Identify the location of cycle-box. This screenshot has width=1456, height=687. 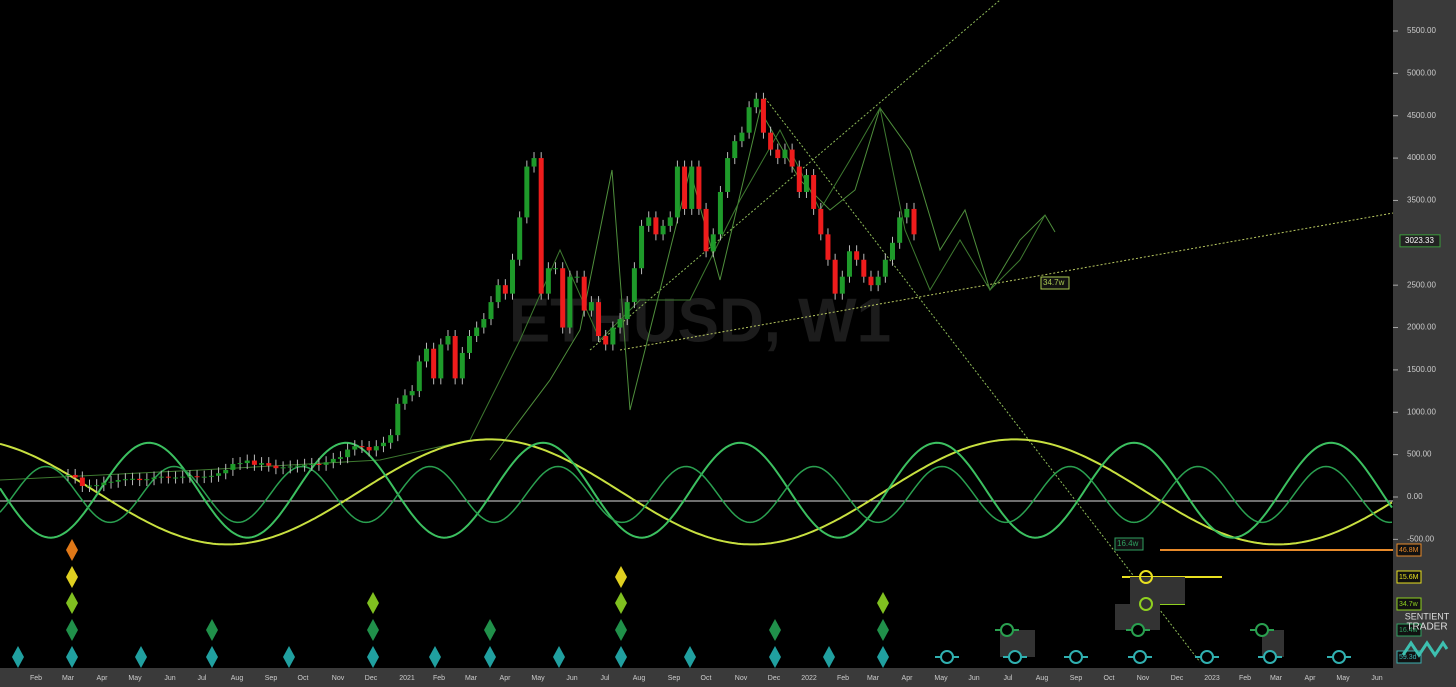
(1273, 643).